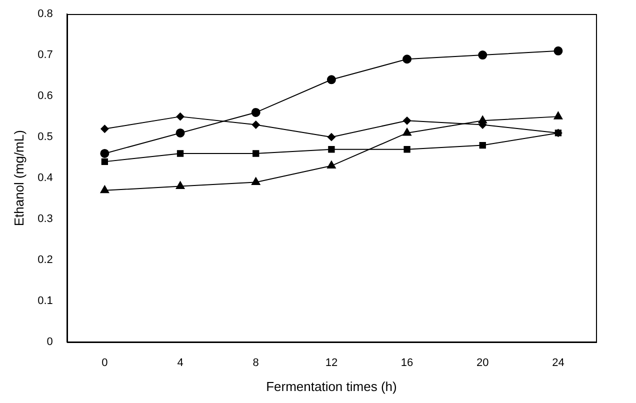 Image resolution: width=636 pixels, height=403 pixels. I want to click on y-tick-label: 0, so click(49, 342).